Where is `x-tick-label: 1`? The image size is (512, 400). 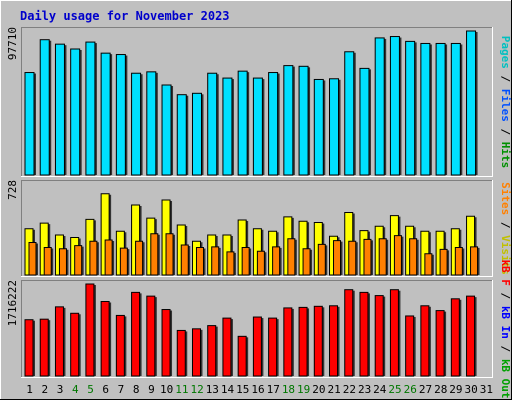 x-tick-label: 1 is located at coordinates (29, 389).